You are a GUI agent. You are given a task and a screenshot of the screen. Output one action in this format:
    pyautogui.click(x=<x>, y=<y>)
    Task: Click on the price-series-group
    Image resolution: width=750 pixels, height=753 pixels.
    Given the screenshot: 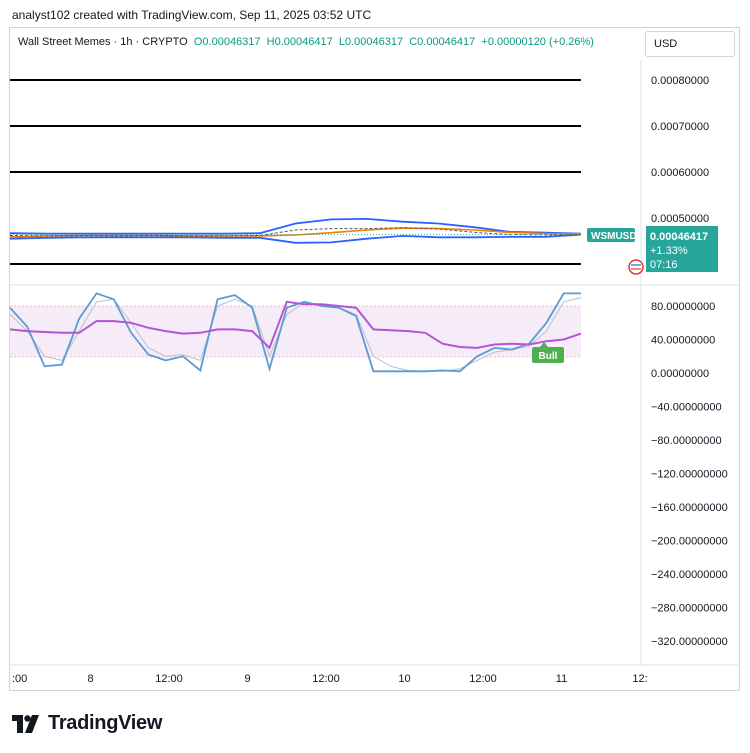 What is the action you would take?
    pyautogui.click(x=295, y=230)
    